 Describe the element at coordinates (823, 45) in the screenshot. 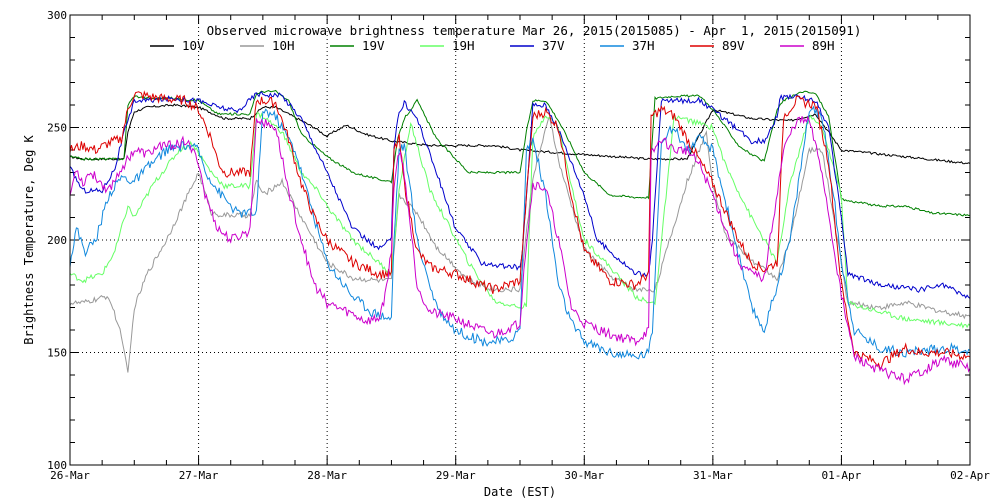

I see `legend-label-89h: 89H` at that location.